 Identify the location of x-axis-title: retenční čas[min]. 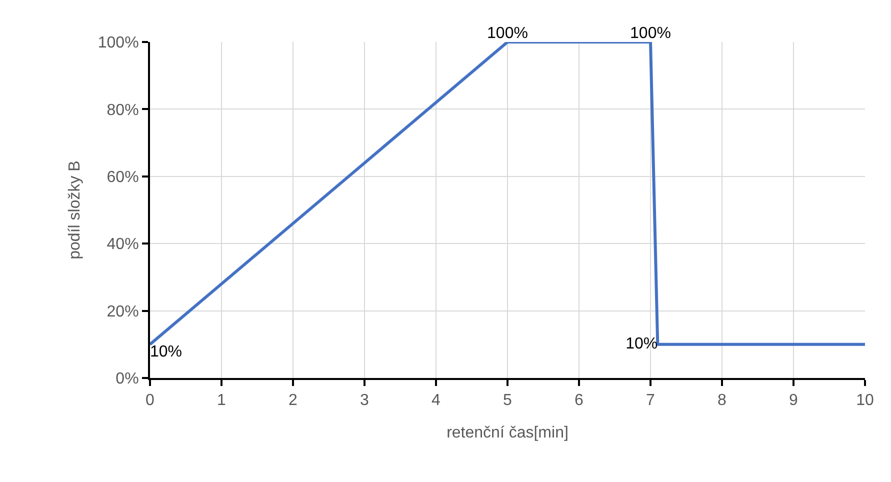
(507, 433).